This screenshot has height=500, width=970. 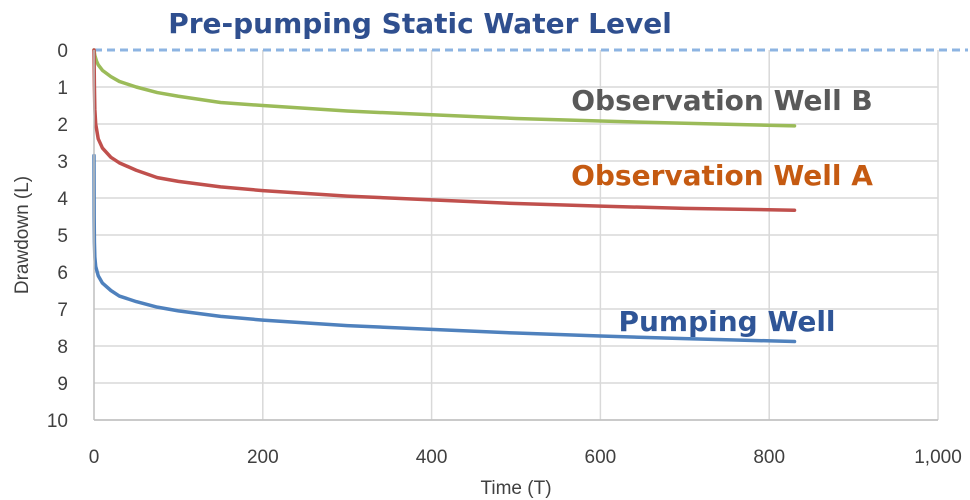 What do you see at coordinates (62, 125) in the screenshot?
I see `y-tick-label: 2` at bounding box center [62, 125].